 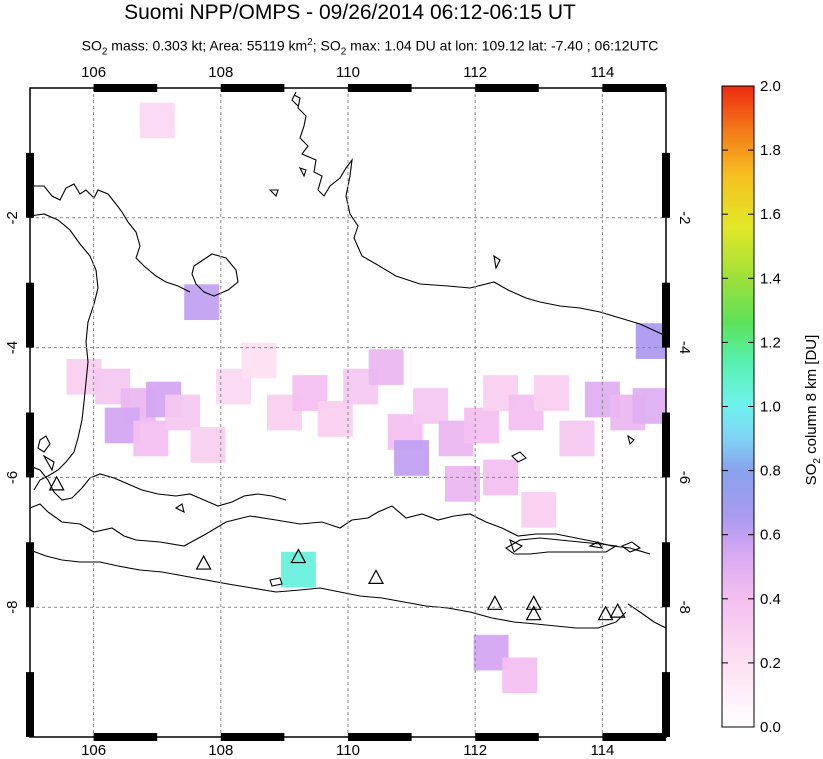 I want to click on subtitle-part: SO, so click(x=91, y=45).